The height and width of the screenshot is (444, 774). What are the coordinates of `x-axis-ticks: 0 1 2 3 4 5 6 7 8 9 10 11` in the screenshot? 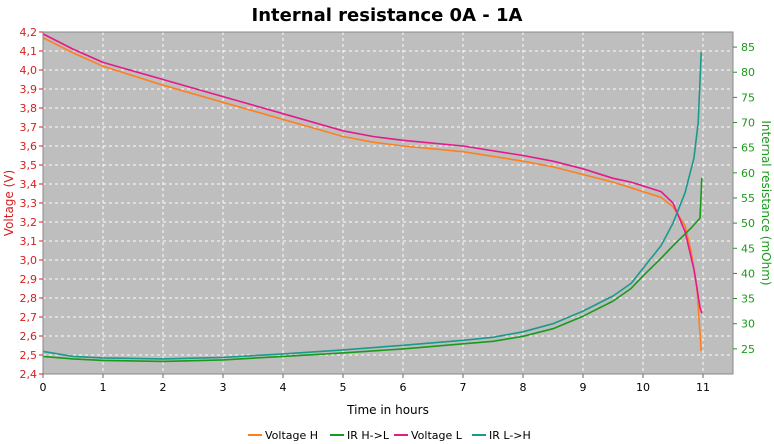 It's located at (375, 384).